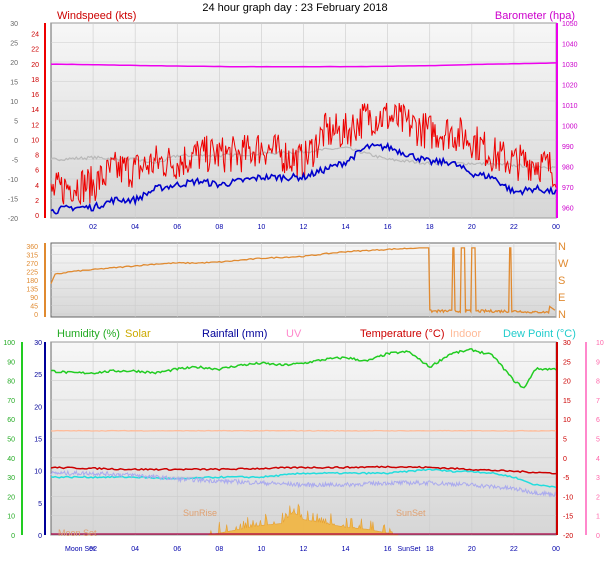 The width and height of the screenshot is (608, 561). What do you see at coordinates (294, 334) in the screenshot?
I see `uv-label: UV` at bounding box center [294, 334].